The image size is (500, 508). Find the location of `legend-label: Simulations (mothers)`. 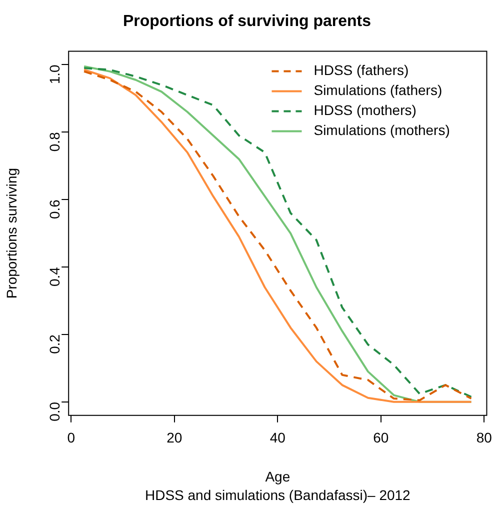

legend-label: Simulations (mothers) is located at coordinates (382, 130).